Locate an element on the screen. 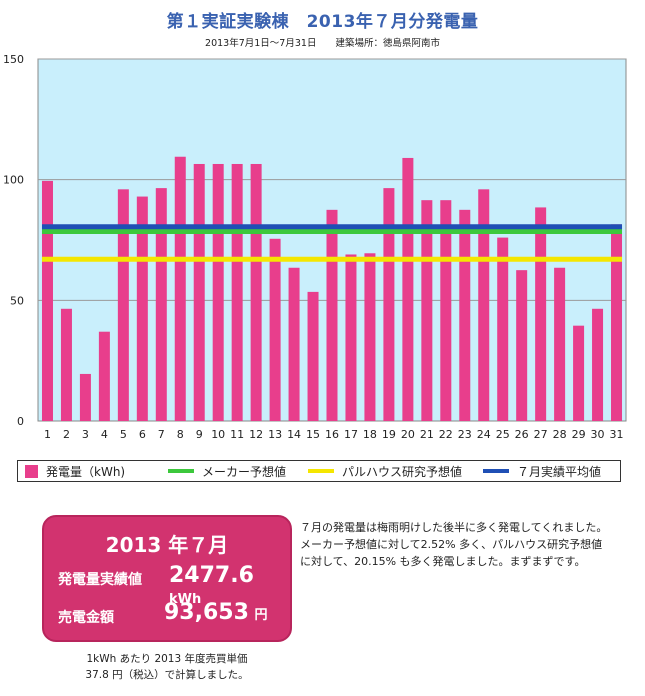 The image size is (645, 696). x-tick-label-26: 26 is located at coordinates (522, 434).